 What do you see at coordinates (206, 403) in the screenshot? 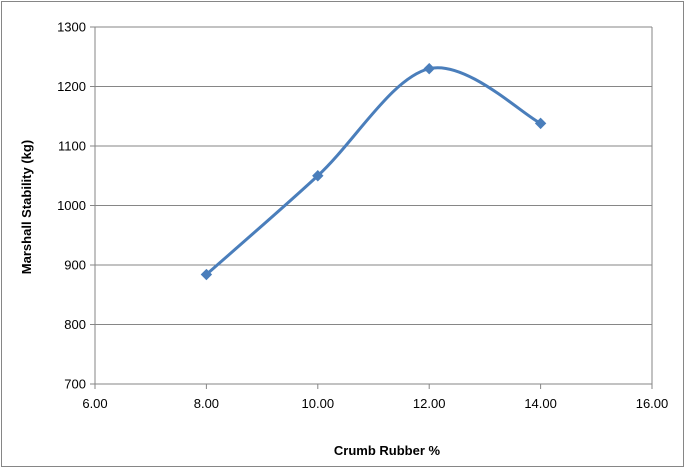
I see `x-tick-label: 8.00` at bounding box center [206, 403].